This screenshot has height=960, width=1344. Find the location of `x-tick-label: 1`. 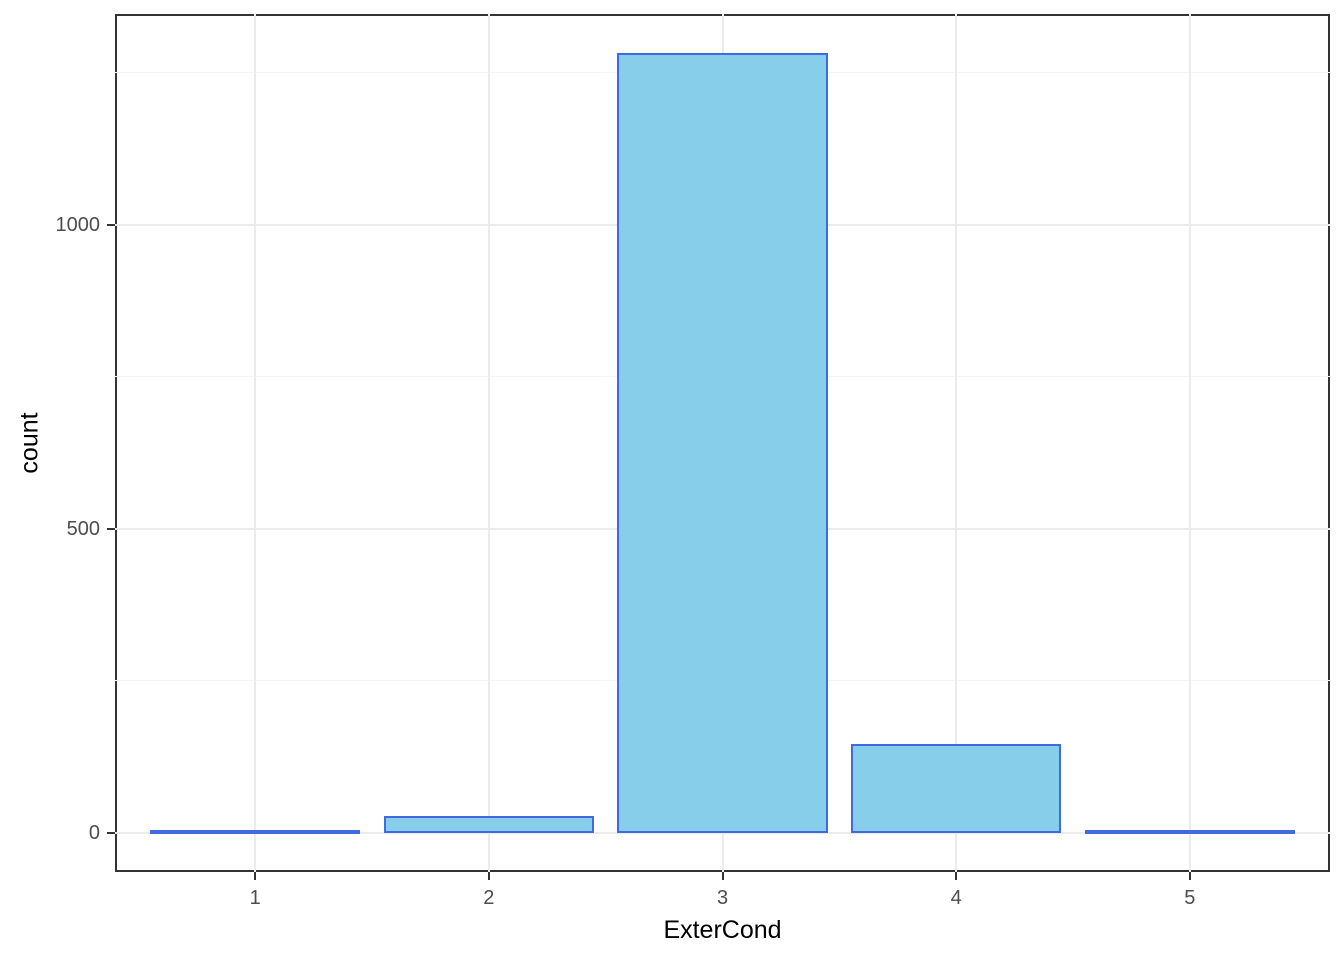

x-tick-label: 1 is located at coordinates (255, 898).